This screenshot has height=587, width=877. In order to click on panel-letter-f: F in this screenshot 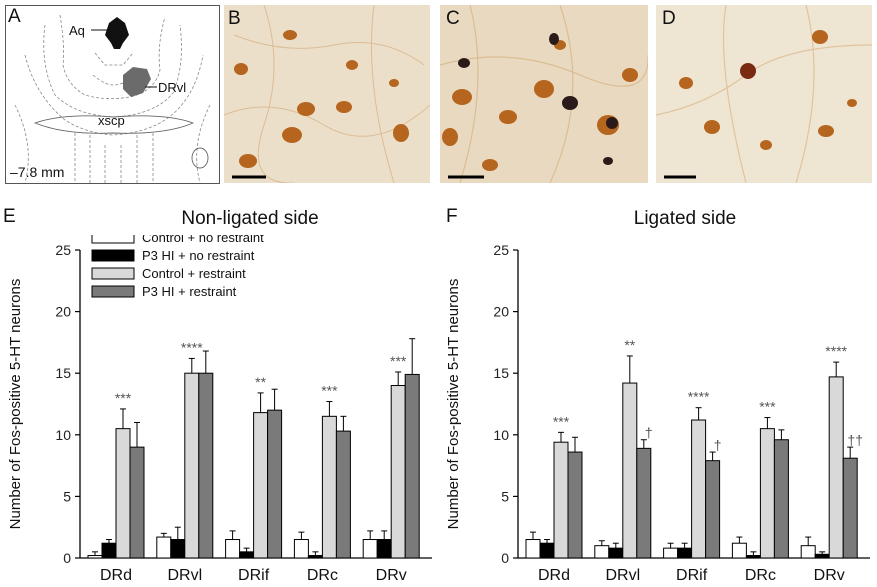, I will do `click(452, 216)`.